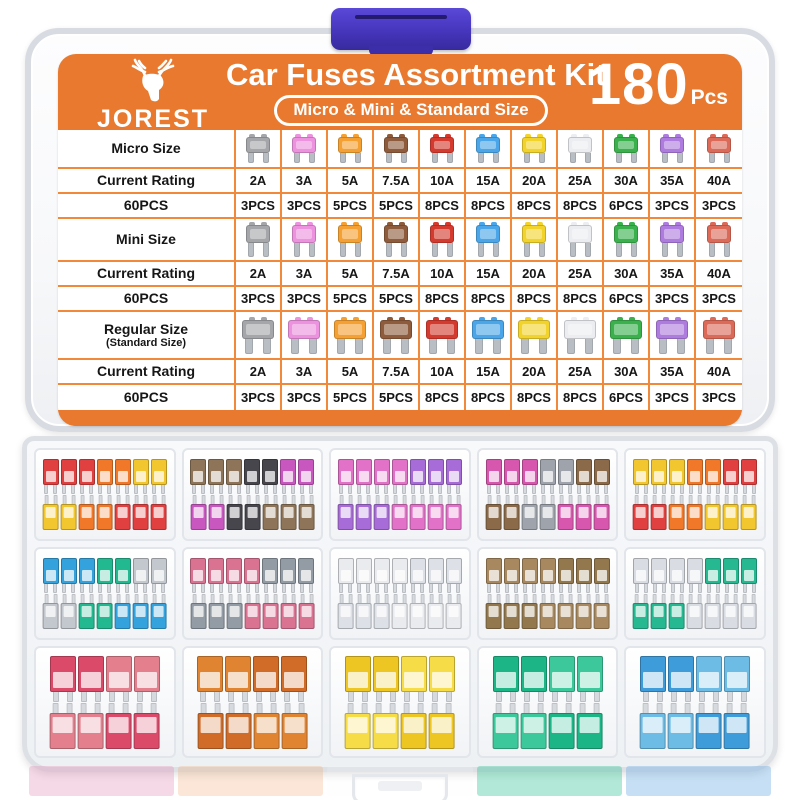  Describe the element at coordinates (397, 149) in the screenshot. I see `fuse-cell` at that location.